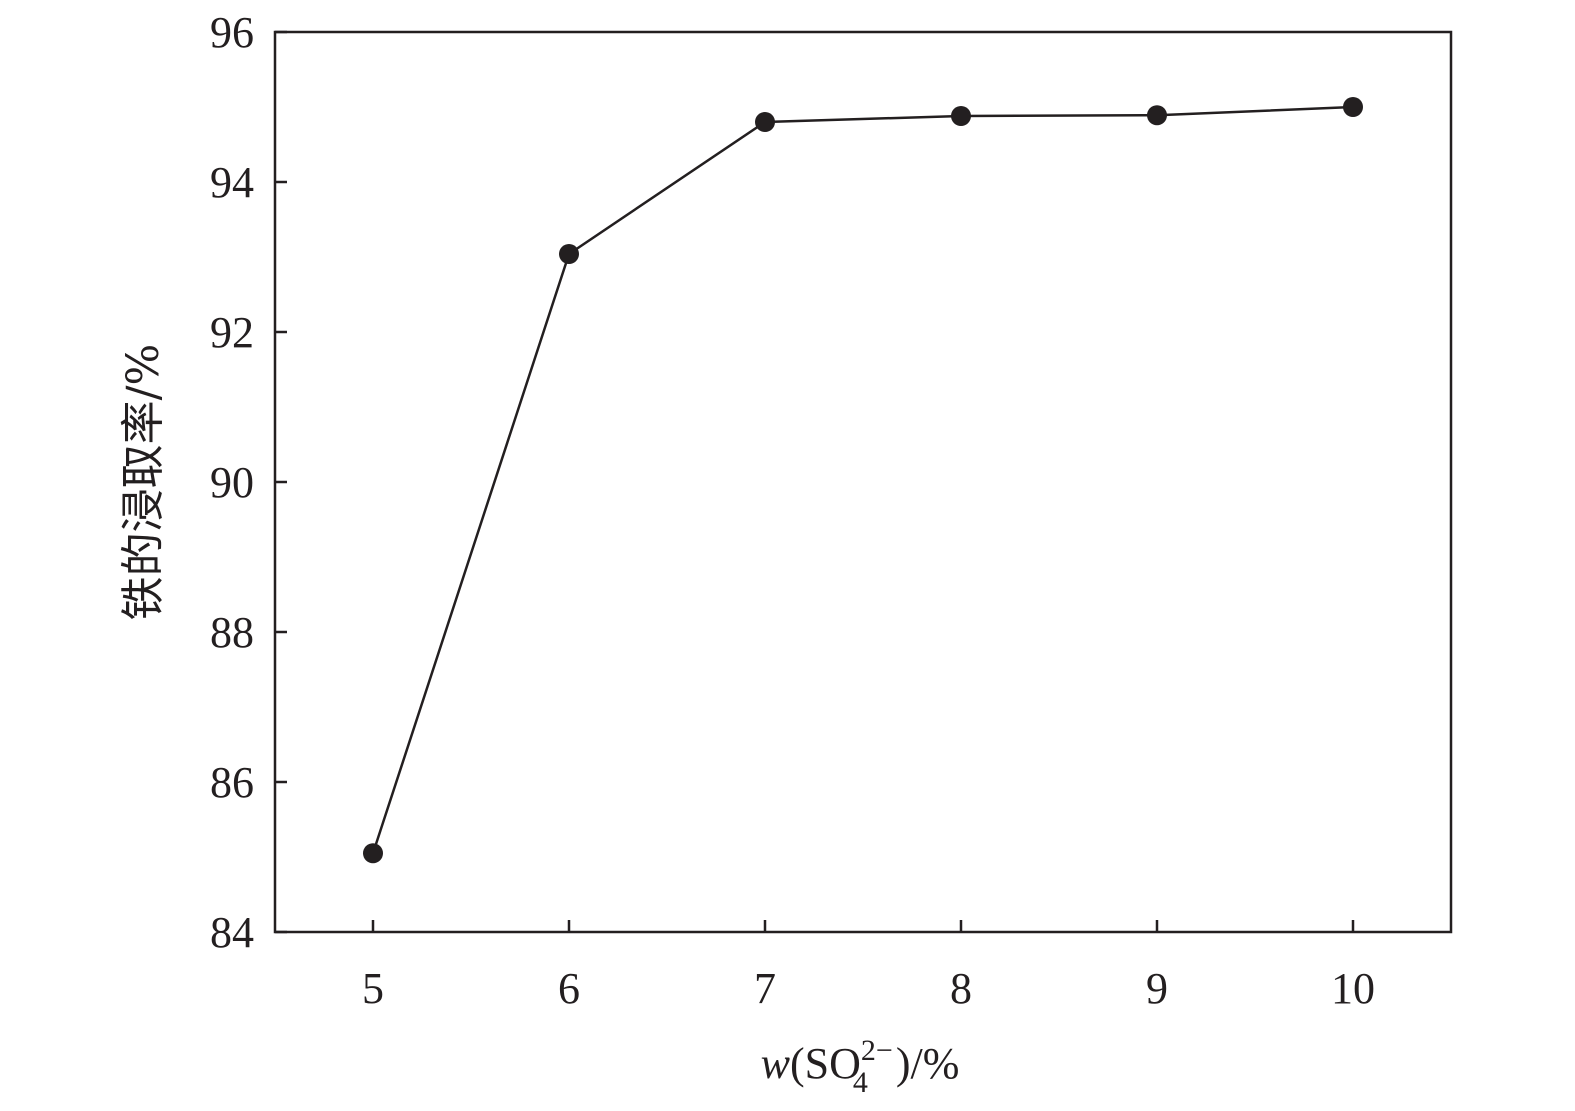  Describe the element at coordinates (232, 632) in the screenshot. I see `y-tick-label: 88` at that location.